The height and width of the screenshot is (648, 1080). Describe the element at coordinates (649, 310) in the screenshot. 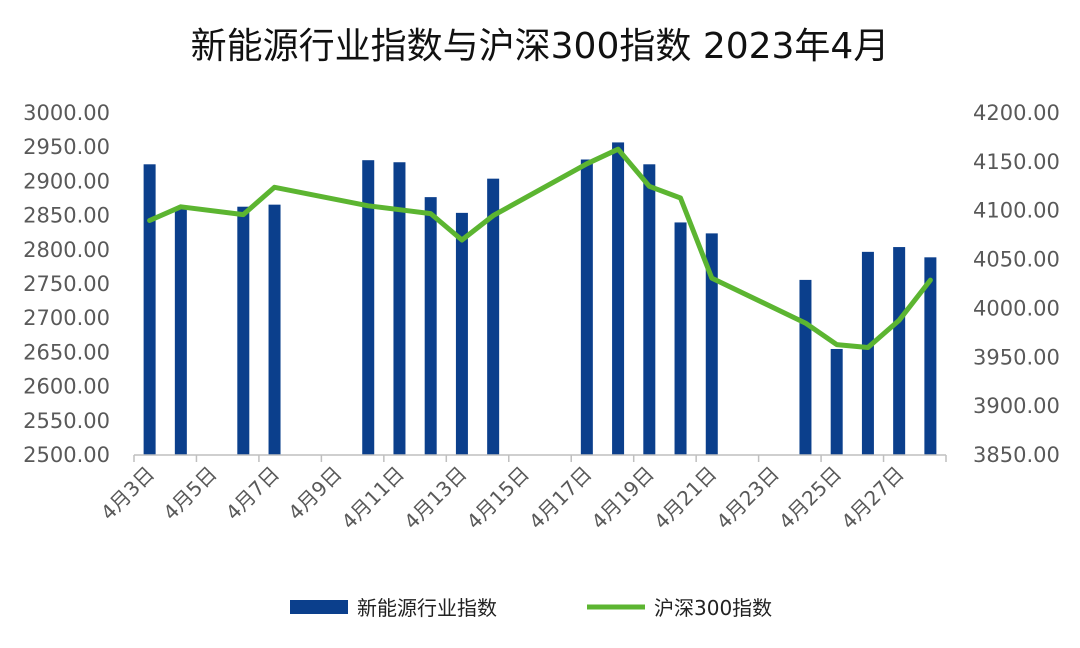

I see `bar-4月19日` at that location.